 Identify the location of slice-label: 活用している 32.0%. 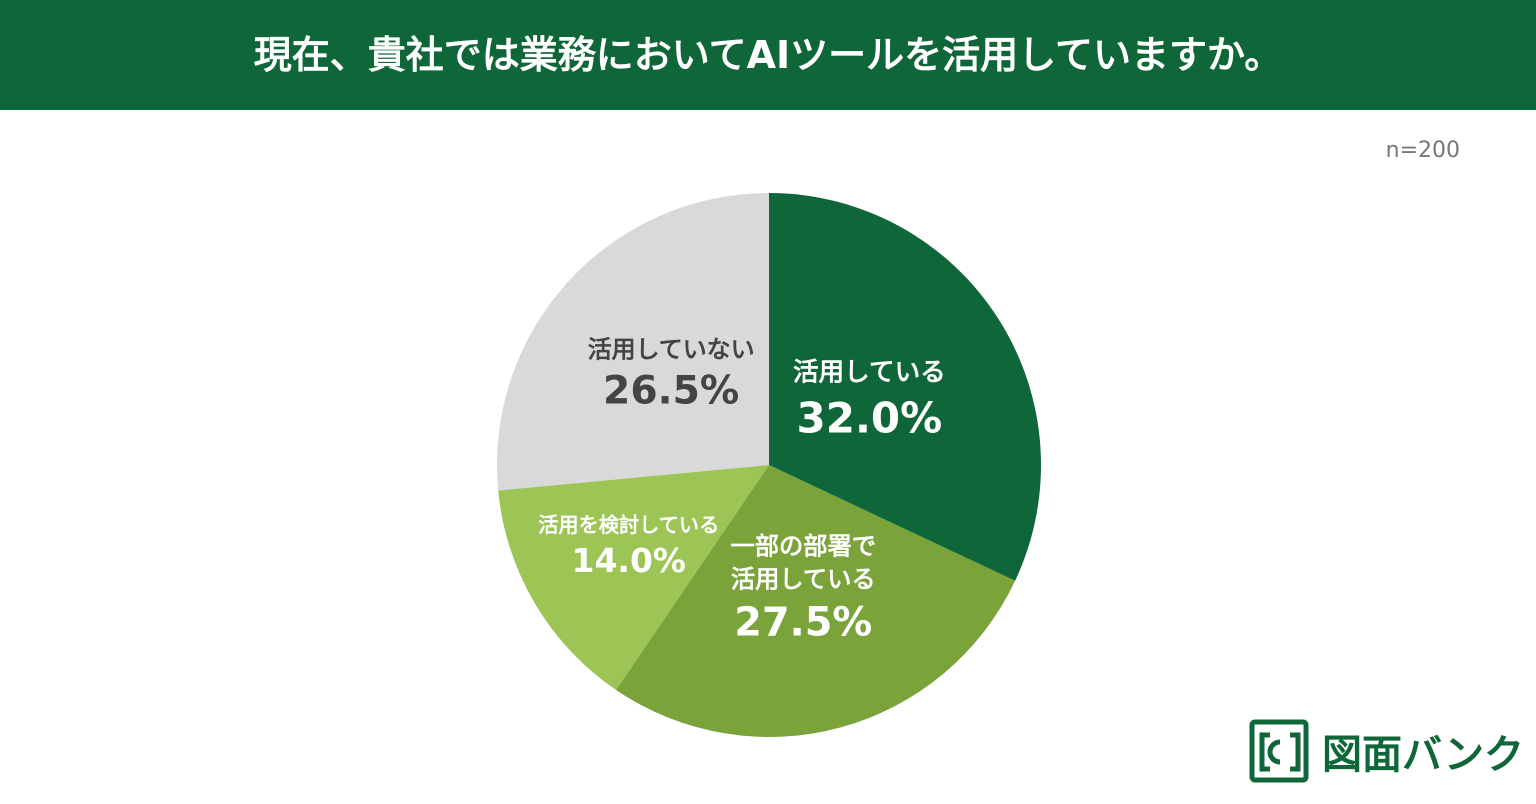
(869, 401).